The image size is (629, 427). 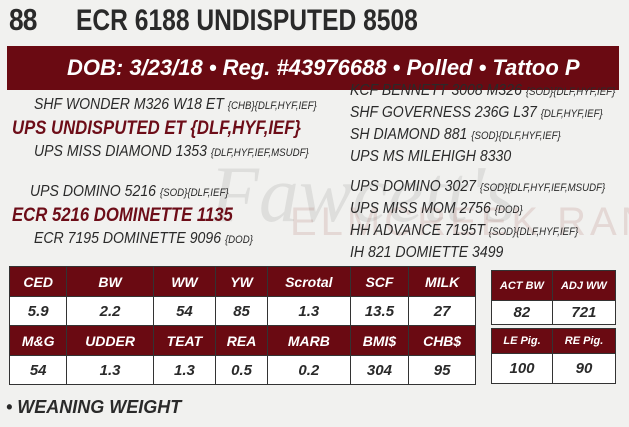 I want to click on weights-table: ACT BW ADJ WW 82 721, so click(x=554, y=297).